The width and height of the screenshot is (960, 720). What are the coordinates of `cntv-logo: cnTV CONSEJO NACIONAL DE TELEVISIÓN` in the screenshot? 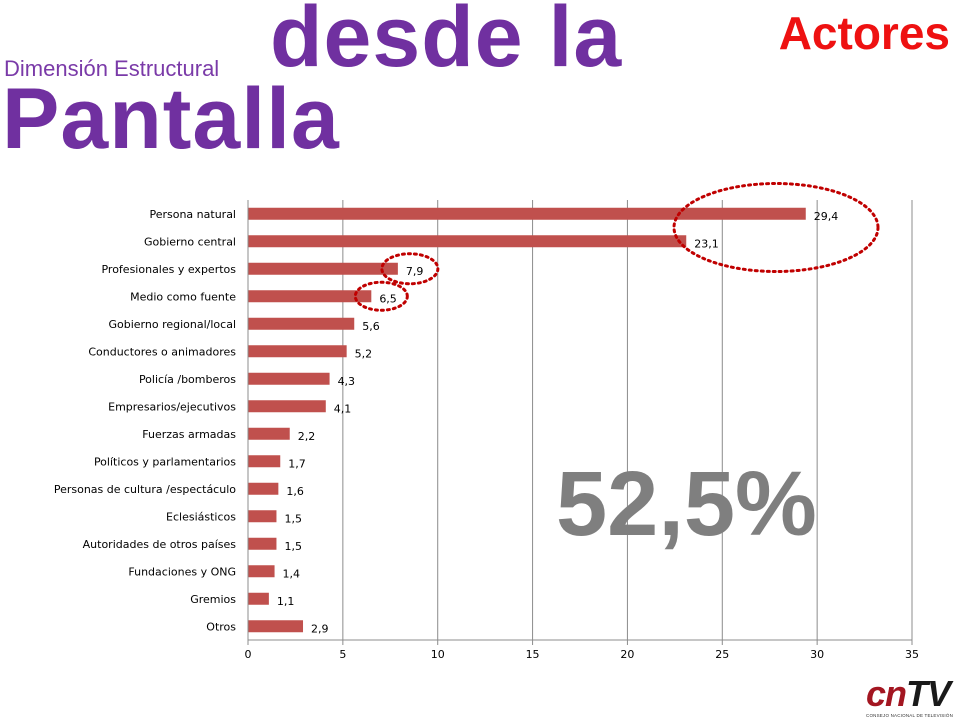 It's located at (913, 698).